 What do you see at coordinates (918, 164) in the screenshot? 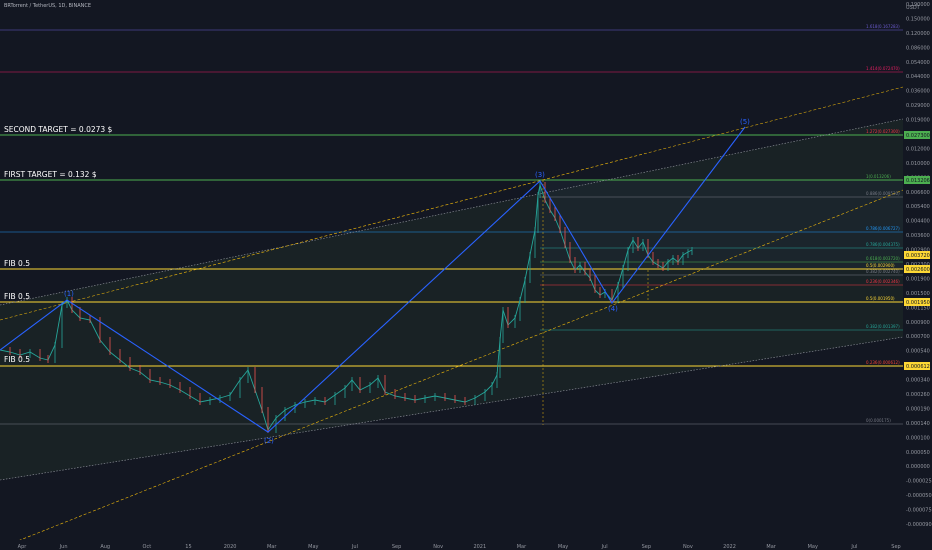
I see `price-tick-11: 0.010000` at bounding box center [918, 164].